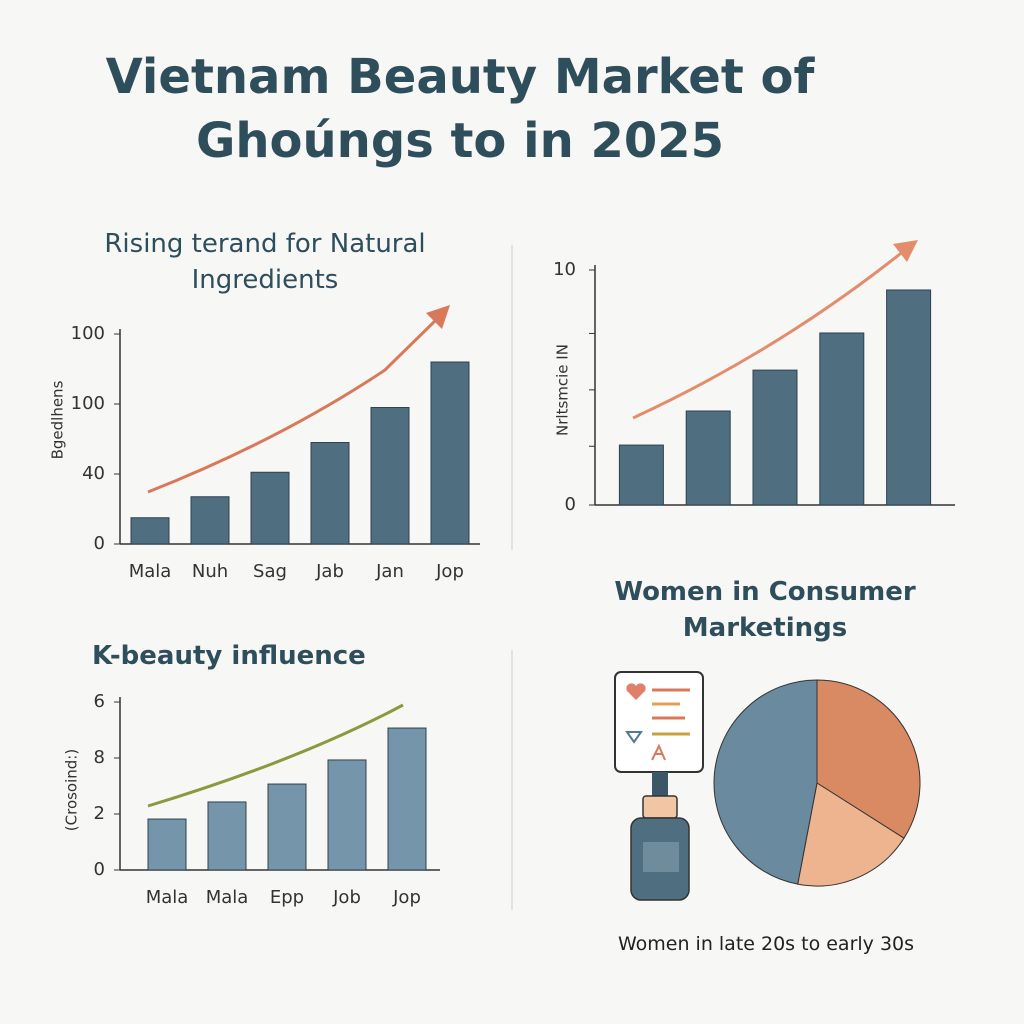  I want to click on x-tick-label: Sag, so click(270, 571).